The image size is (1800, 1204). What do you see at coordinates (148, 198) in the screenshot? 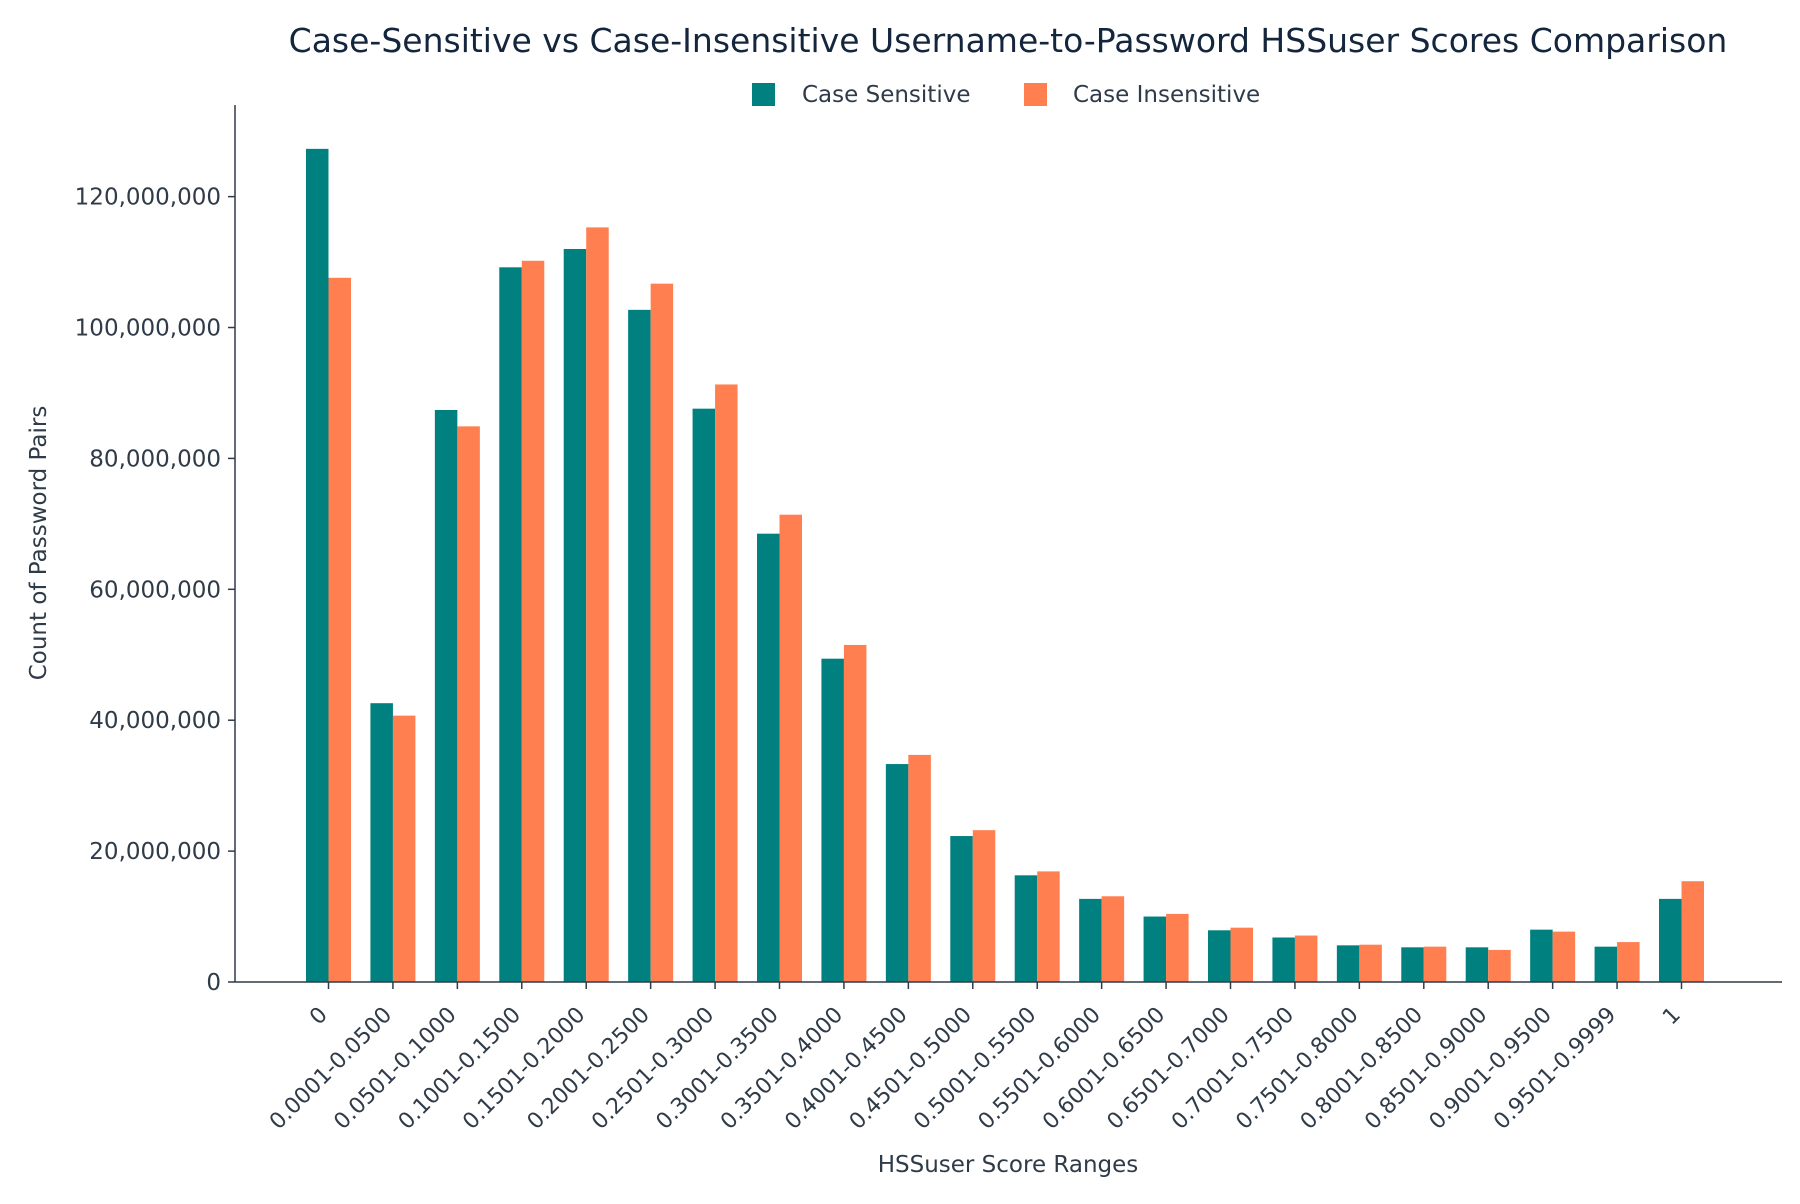
I see `y-tick-label: 120,000,000` at bounding box center [148, 198].